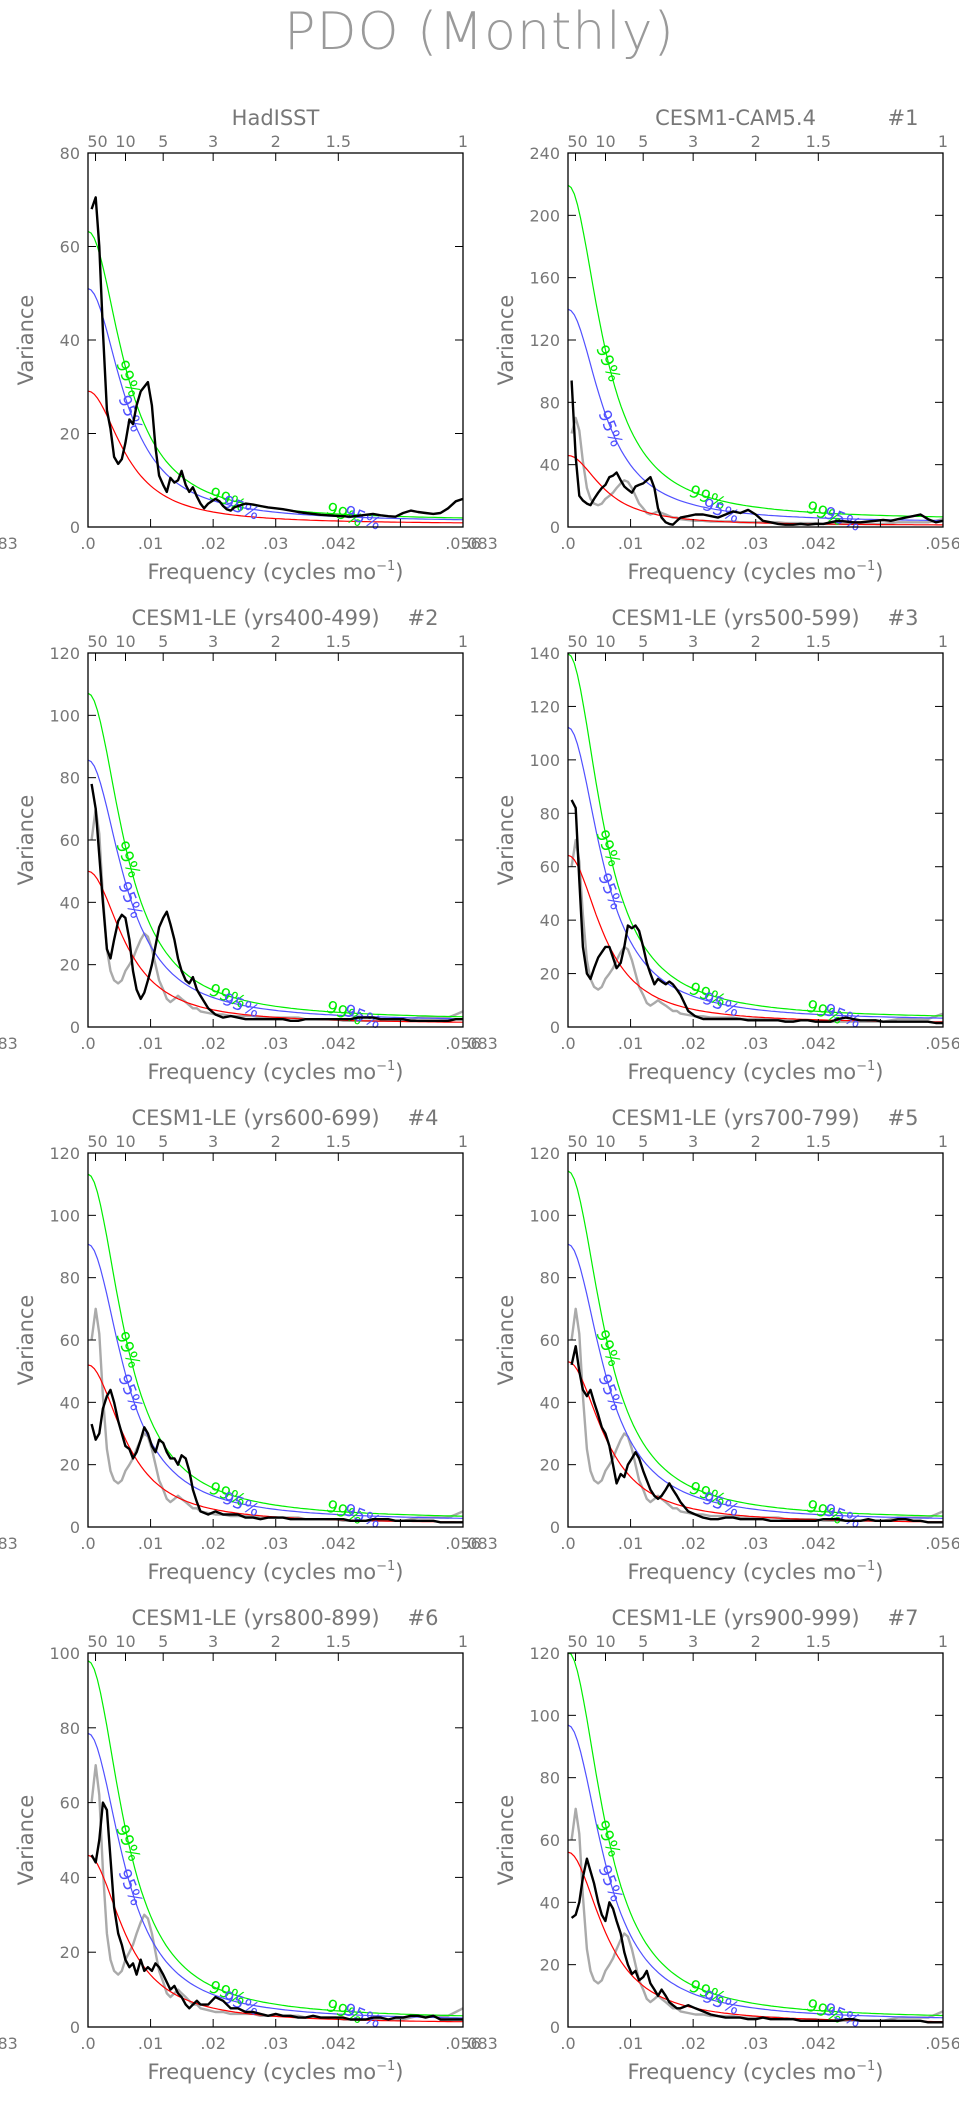 This screenshot has width=959, height=2104. I want to click on reference-spectrum-line, so click(757, 1414).